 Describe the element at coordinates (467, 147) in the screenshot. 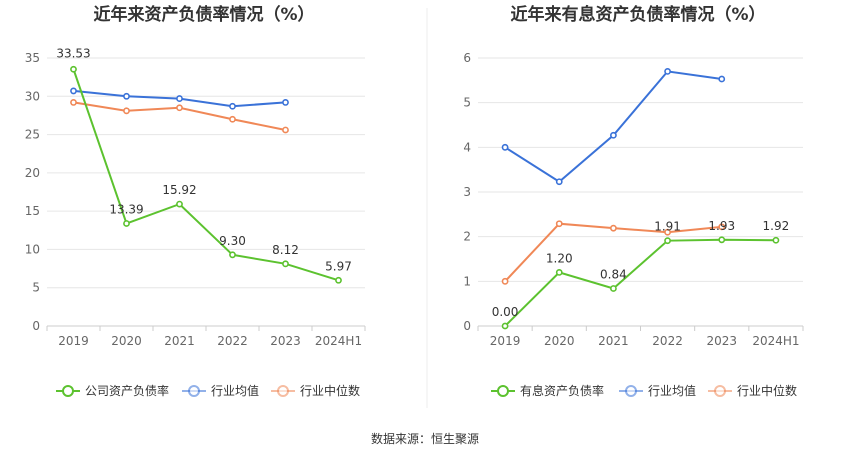

I see `right-y-tick-label: 4` at that location.